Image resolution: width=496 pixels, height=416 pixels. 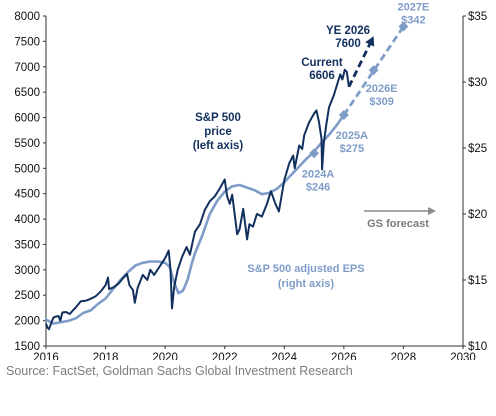 I want to click on x-tick-label: 2024, so click(x=284, y=356).